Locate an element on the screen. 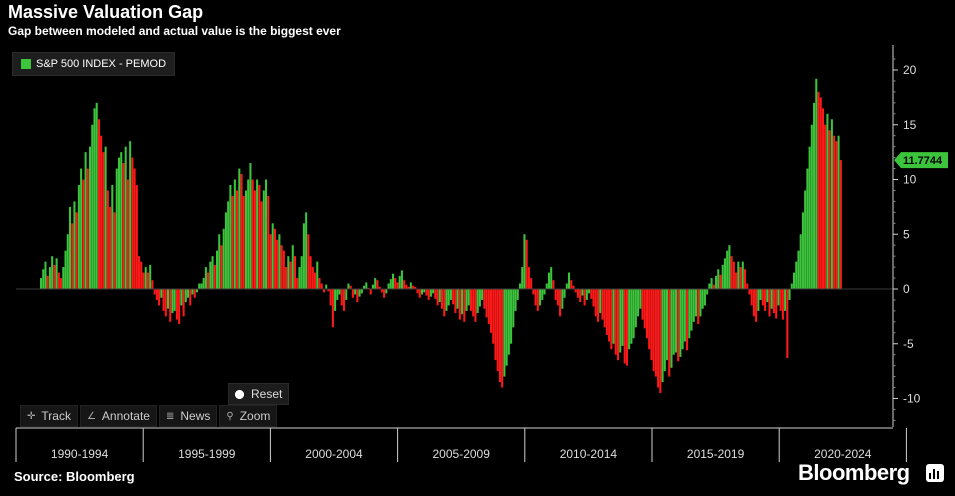 The width and height of the screenshot is (955, 496). x-period-label: 2015-2019 is located at coordinates (716, 454).